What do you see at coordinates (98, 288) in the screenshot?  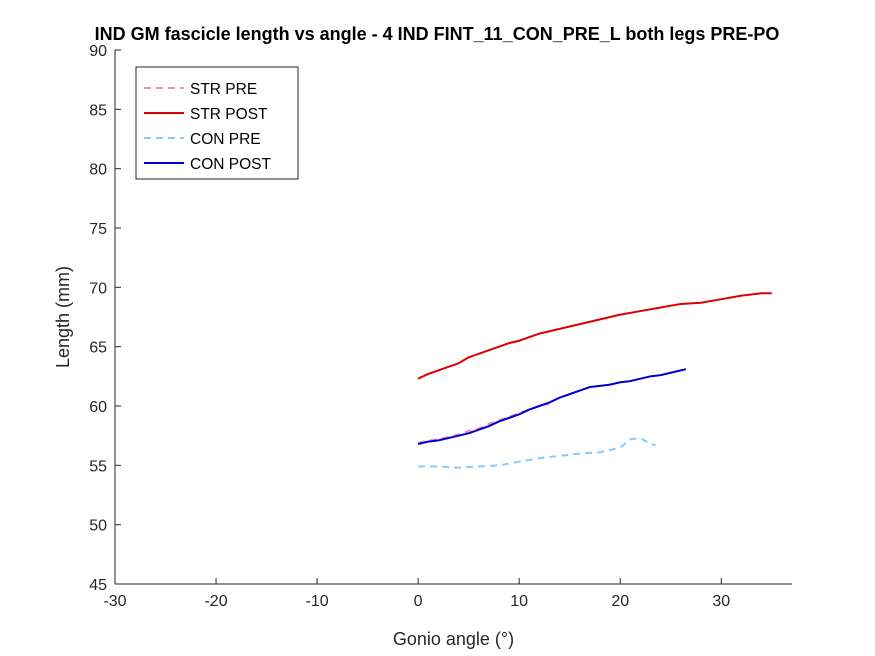 I see `y-tick-label: 70` at bounding box center [98, 288].